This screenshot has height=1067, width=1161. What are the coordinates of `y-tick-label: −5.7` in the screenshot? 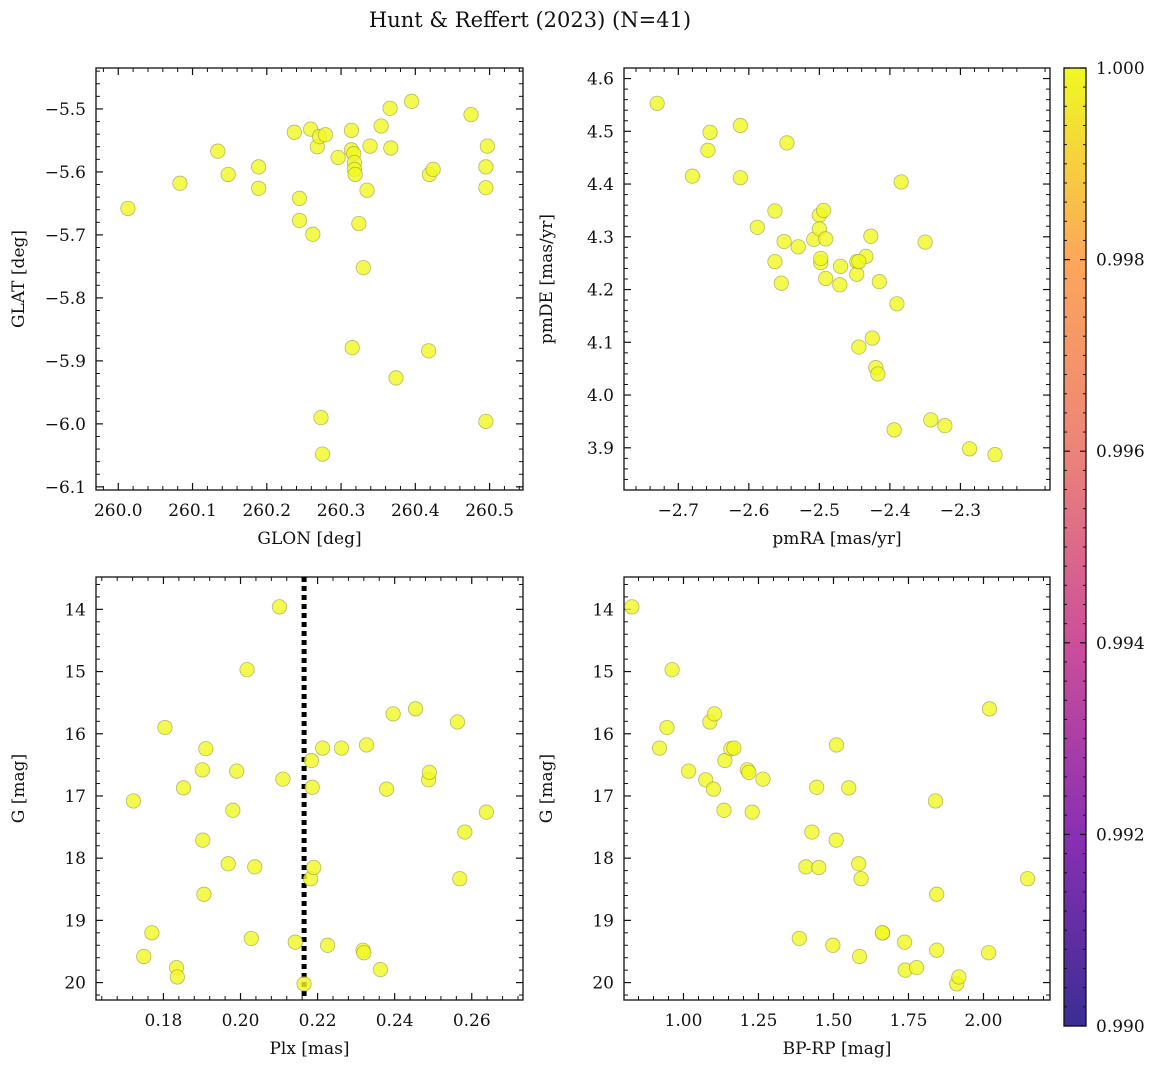 It's located at (65, 236).